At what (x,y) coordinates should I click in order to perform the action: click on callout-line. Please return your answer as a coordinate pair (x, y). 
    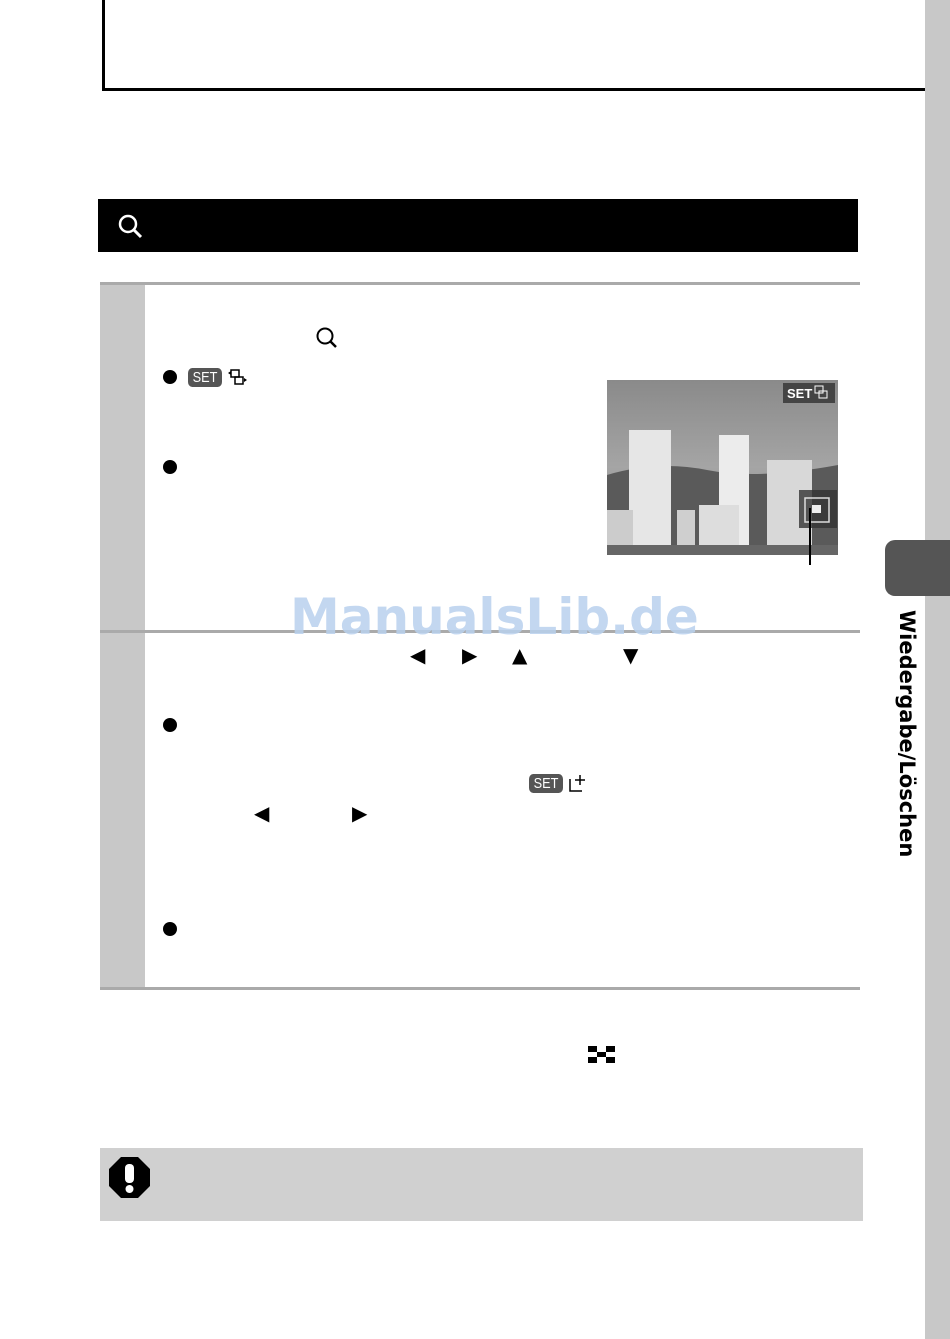
    Looking at the image, I should click on (810, 536).